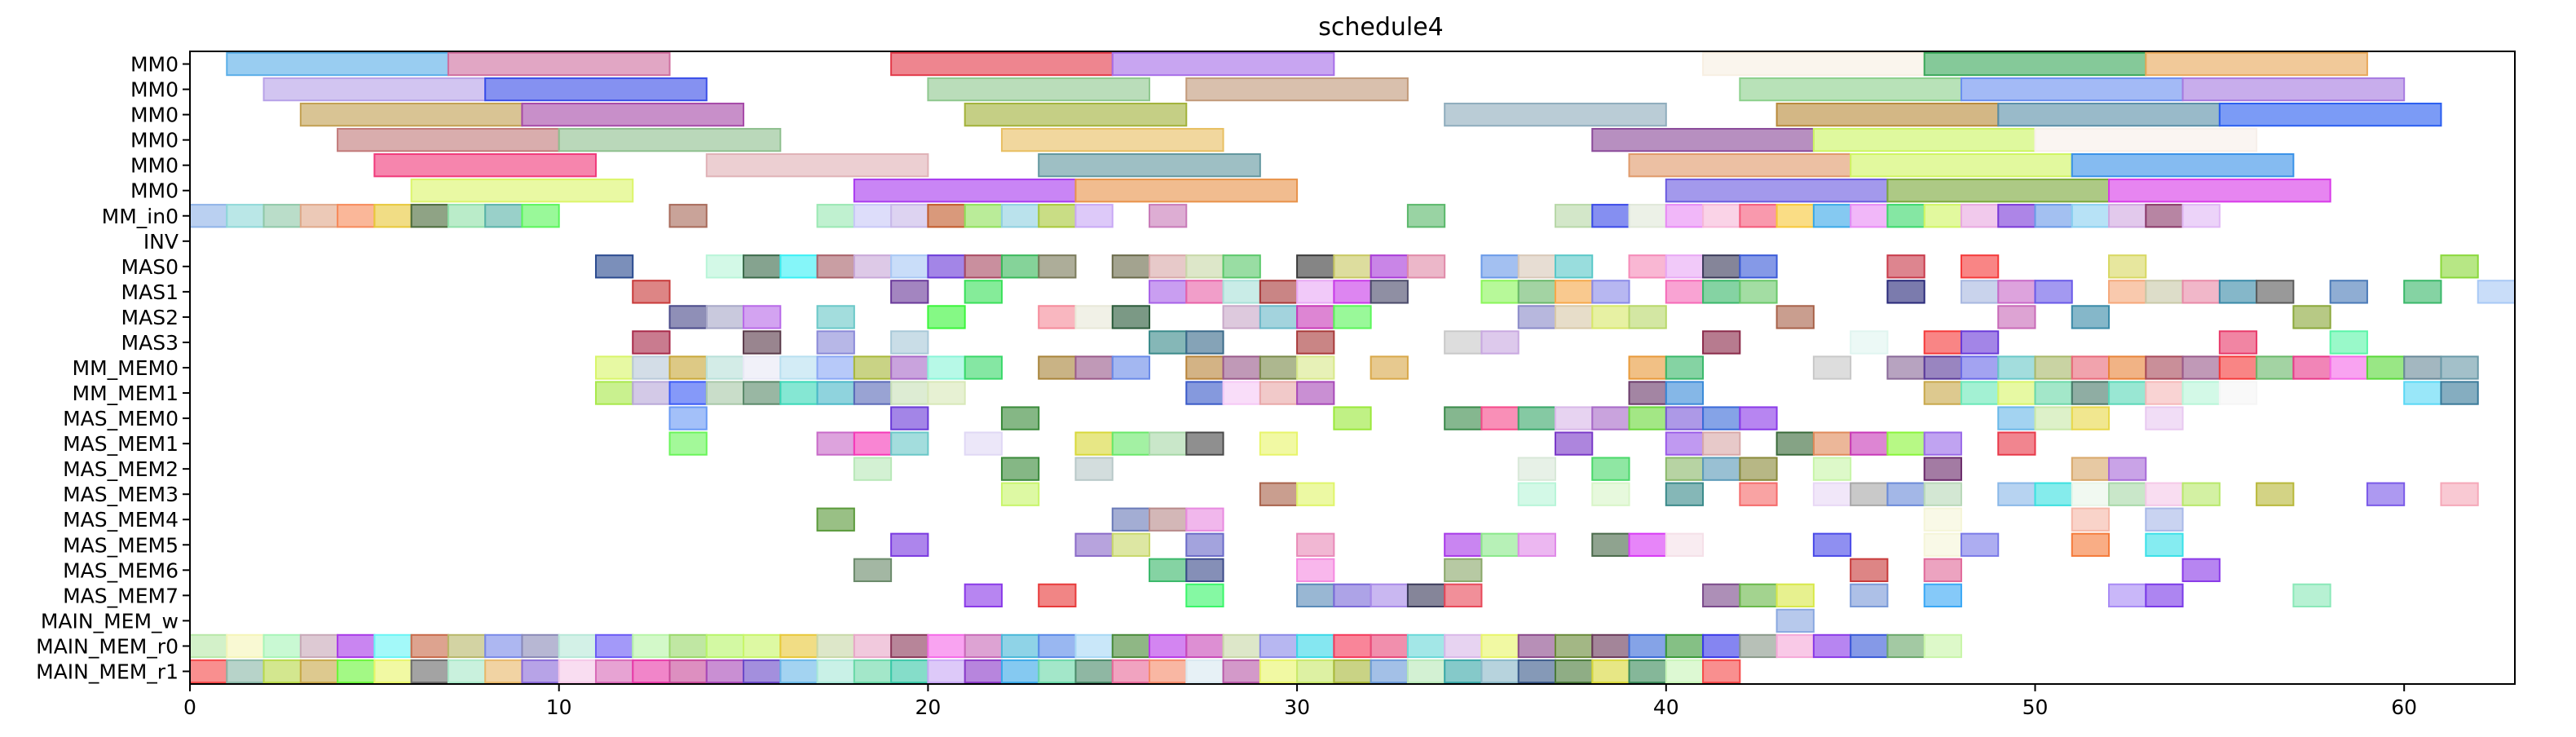  Describe the element at coordinates (121, 520) in the screenshot. I see `y-tick-label: MAS_MEM4` at that location.